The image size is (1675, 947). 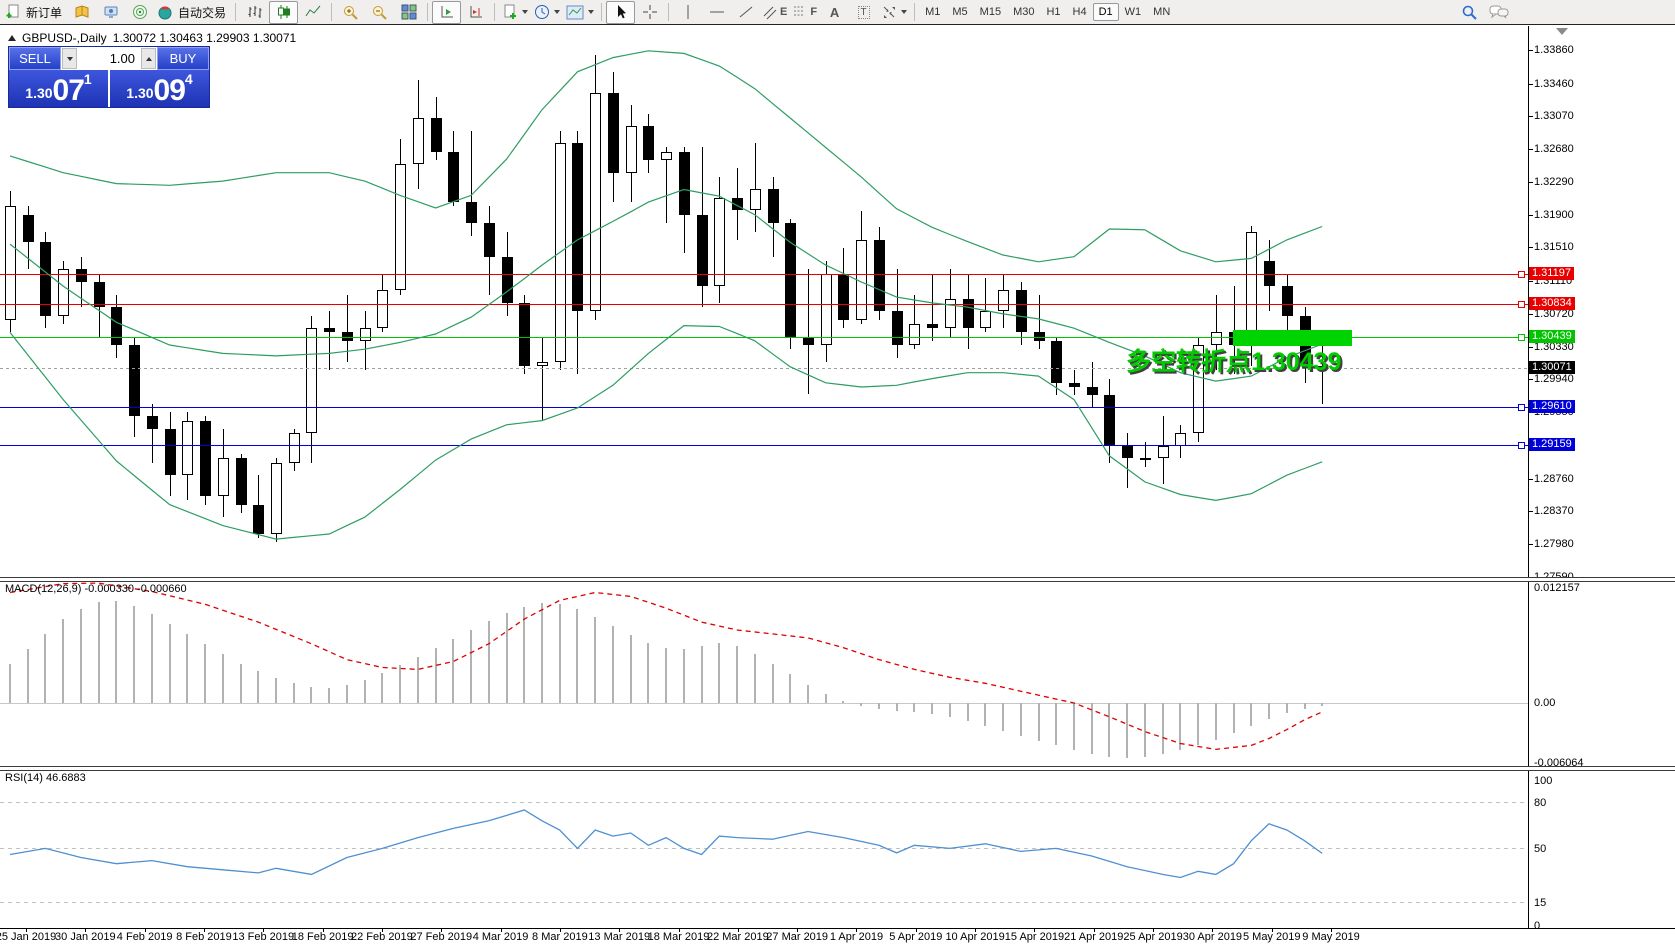 What do you see at coordinates (192, 12) in the screenshot?
I see `auto-trading-button: 自动交易` at bounding box center [192, 12].